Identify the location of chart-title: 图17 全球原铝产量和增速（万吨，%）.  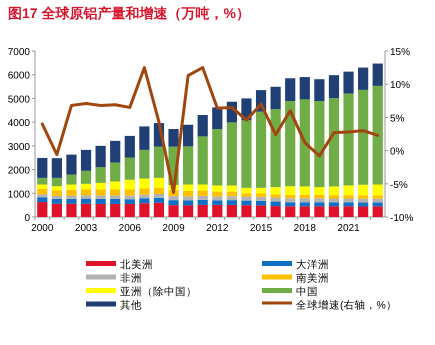
(129, 13).